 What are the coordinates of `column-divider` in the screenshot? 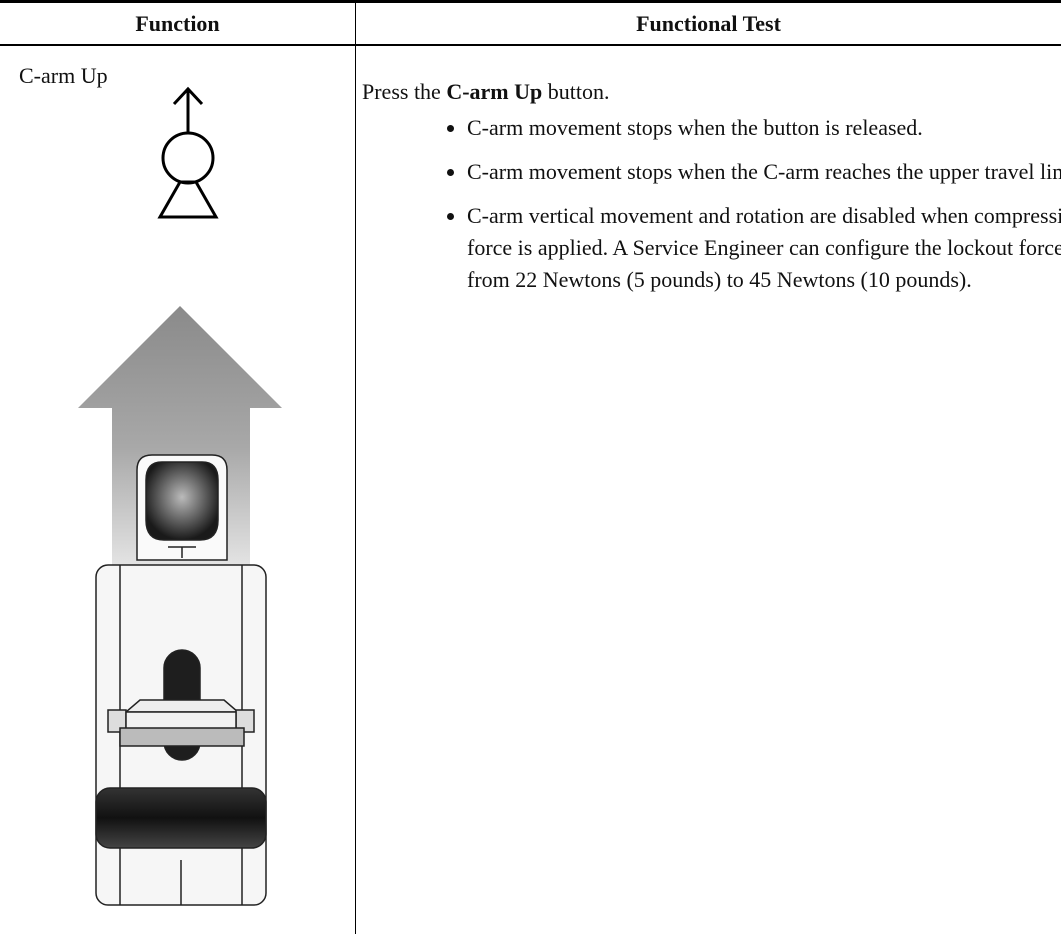 It's located at (355, 467).